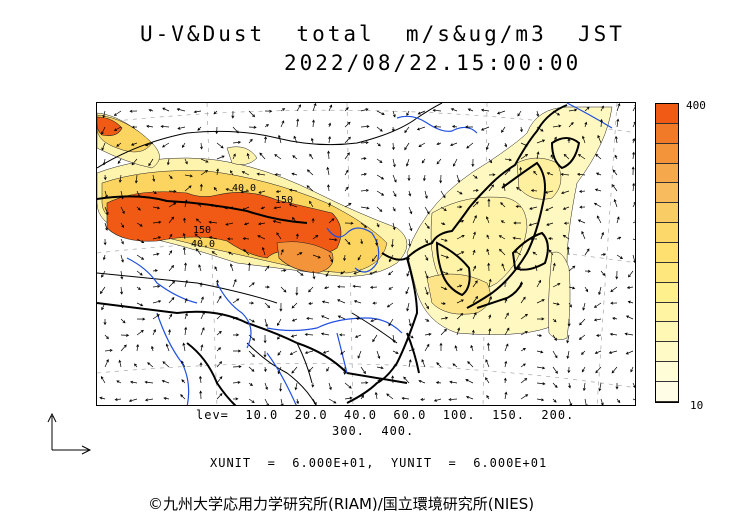 This screenshot has width=752, height=532. I want to click on units-text: XUNIT = 6.000E+01, YUNIT = 6.000E+01, so click(379, 463).